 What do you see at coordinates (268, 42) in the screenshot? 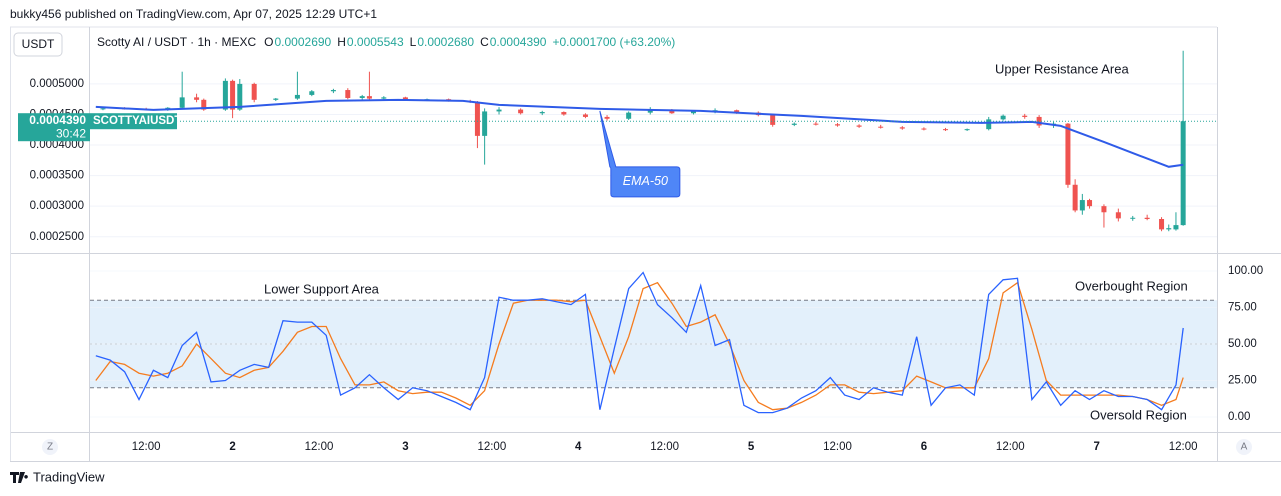
I see `ohlc-key: O` at bounding box center [268, 42].